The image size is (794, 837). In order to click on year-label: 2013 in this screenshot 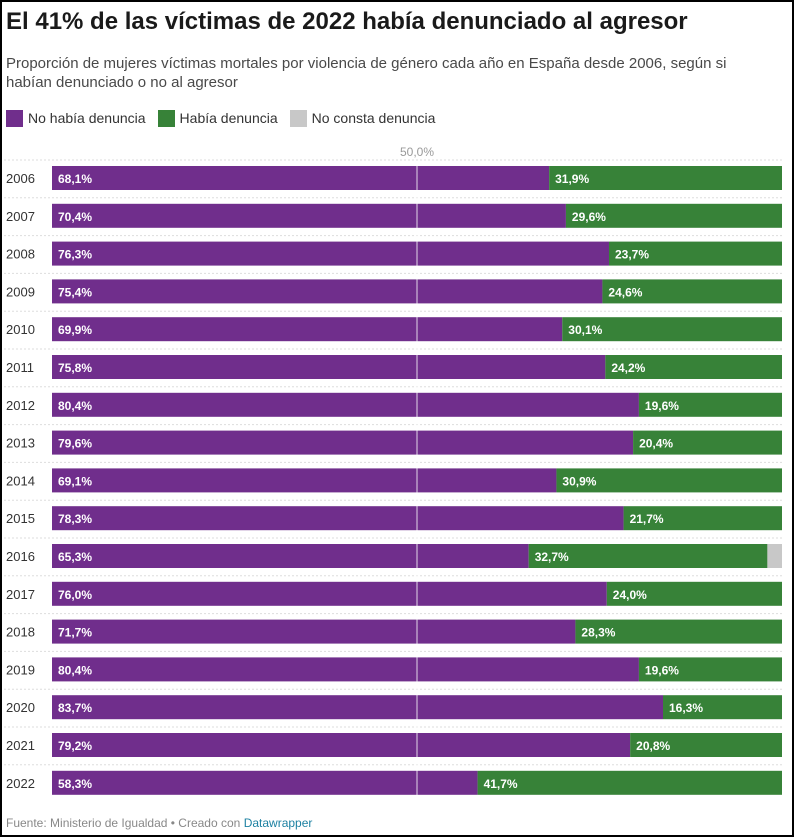, I will do `click(20, 443)`.